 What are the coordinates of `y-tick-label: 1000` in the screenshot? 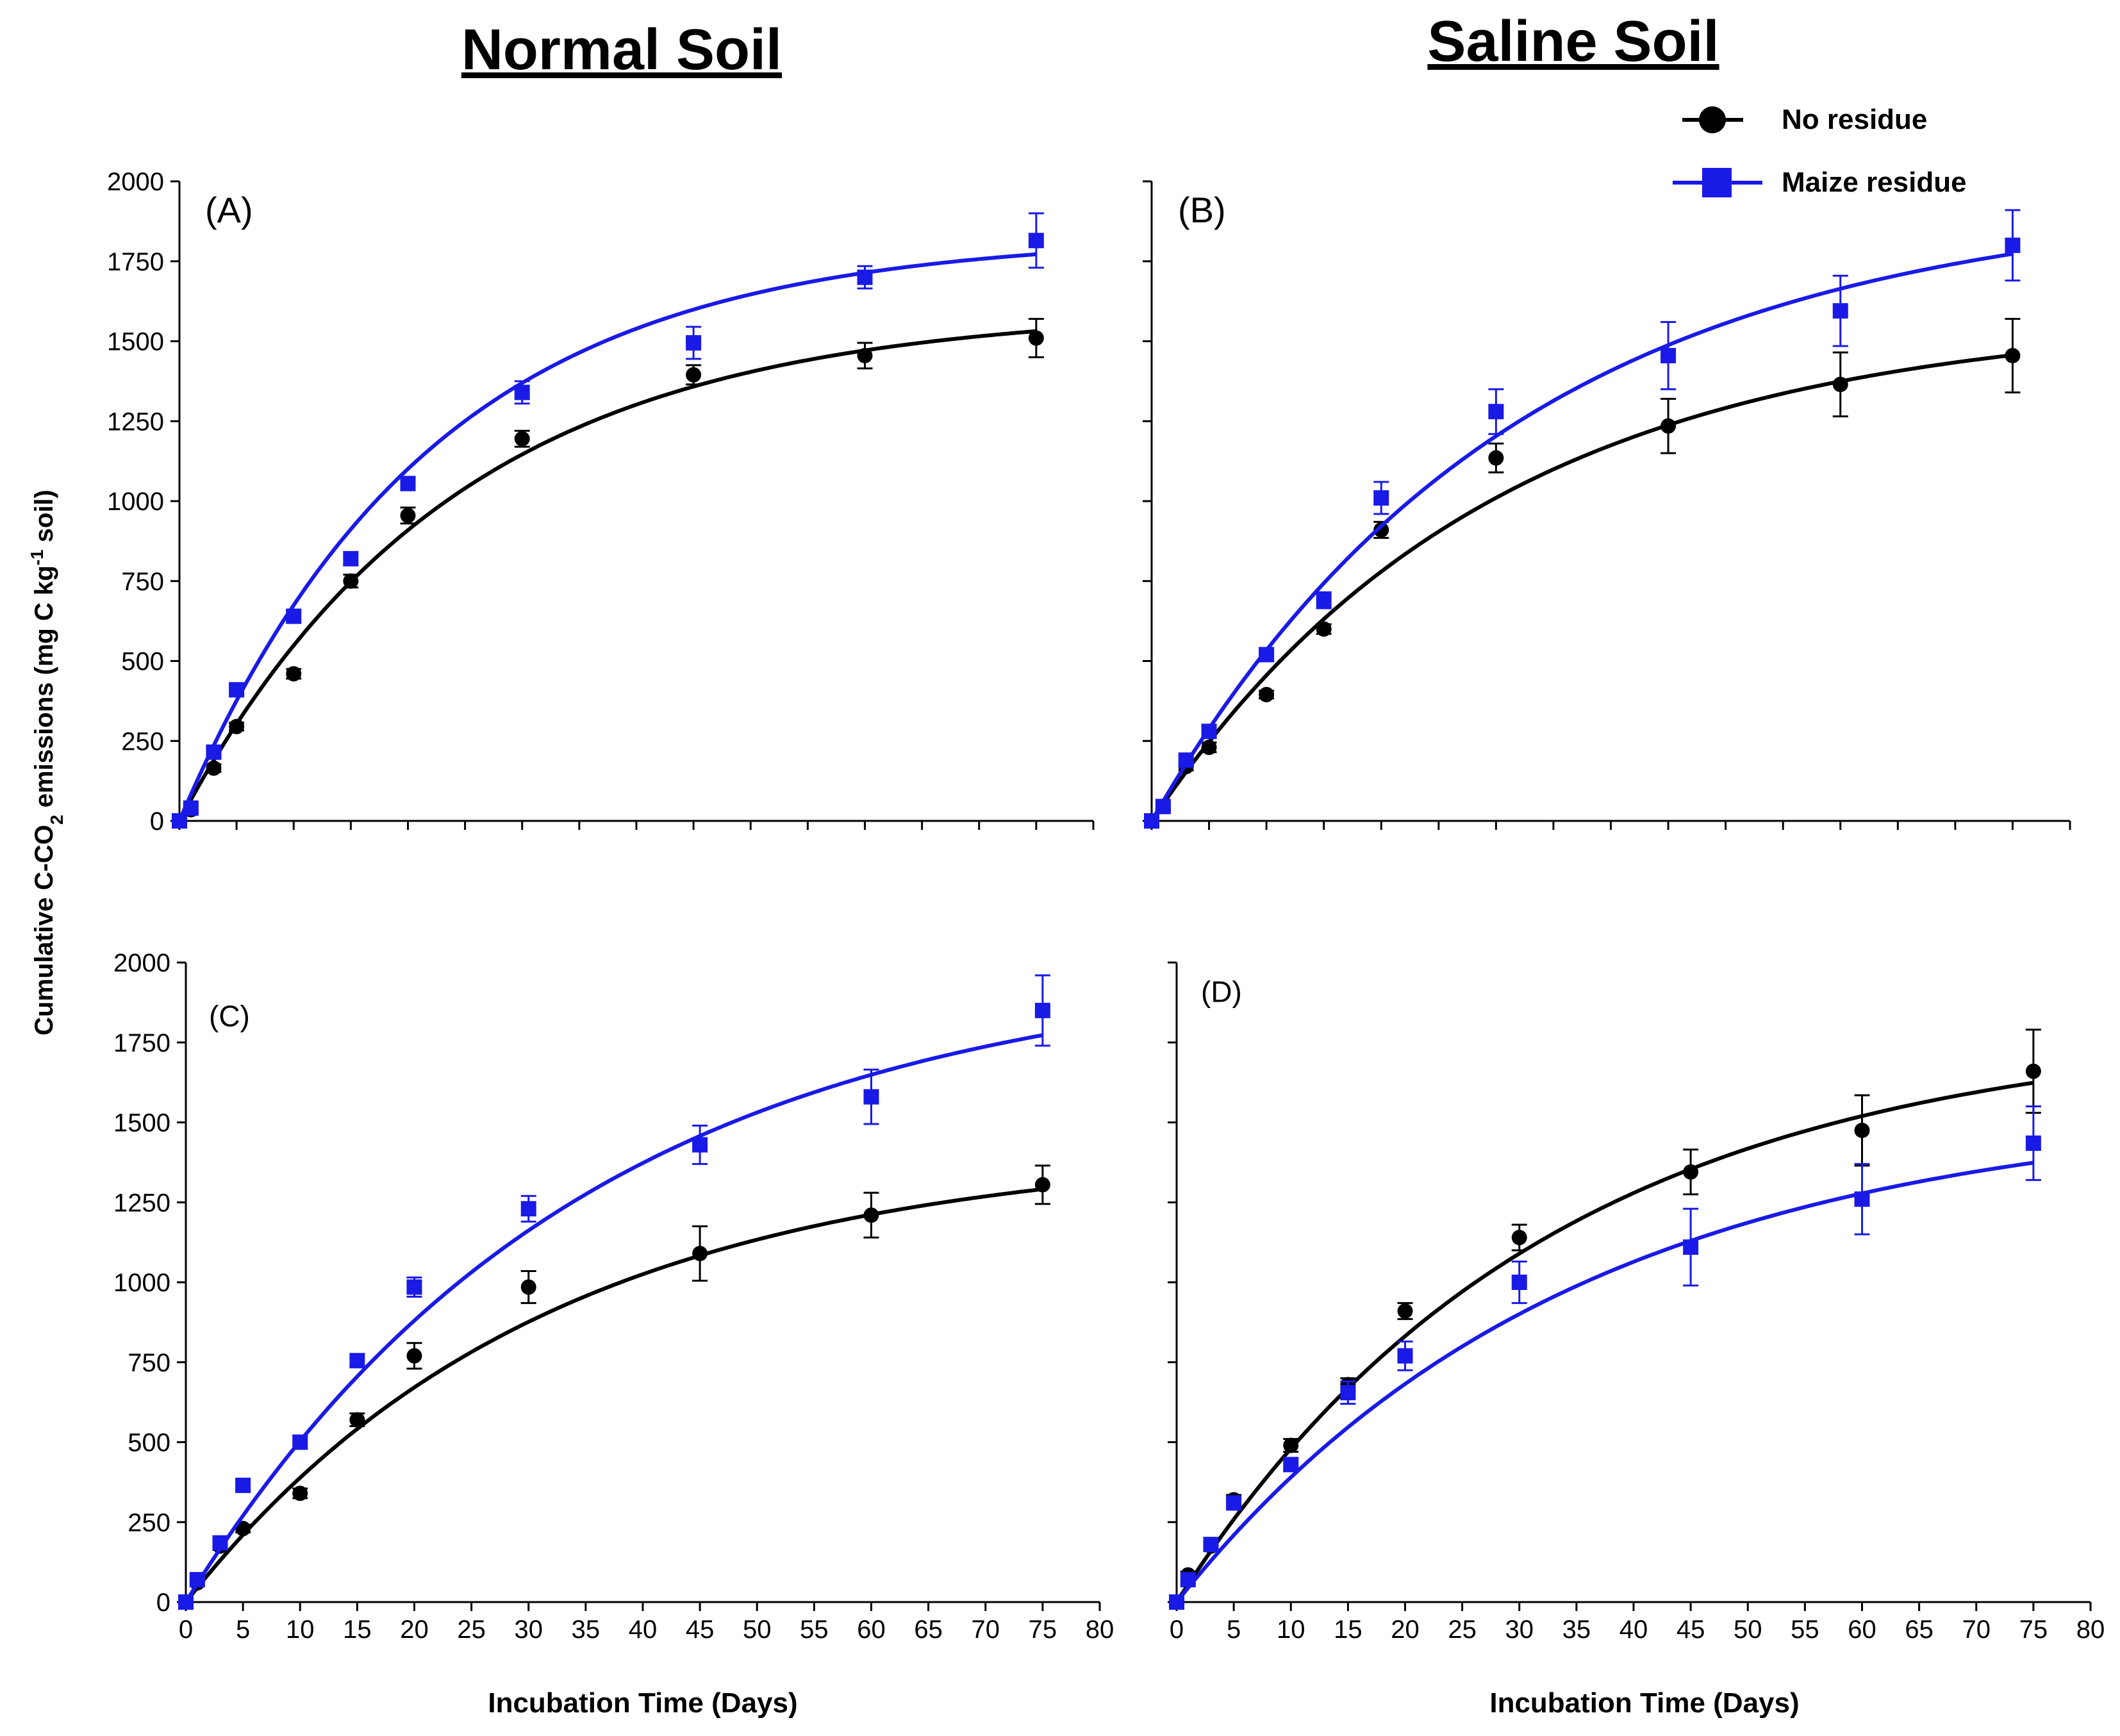 It's located at (141, 1283).